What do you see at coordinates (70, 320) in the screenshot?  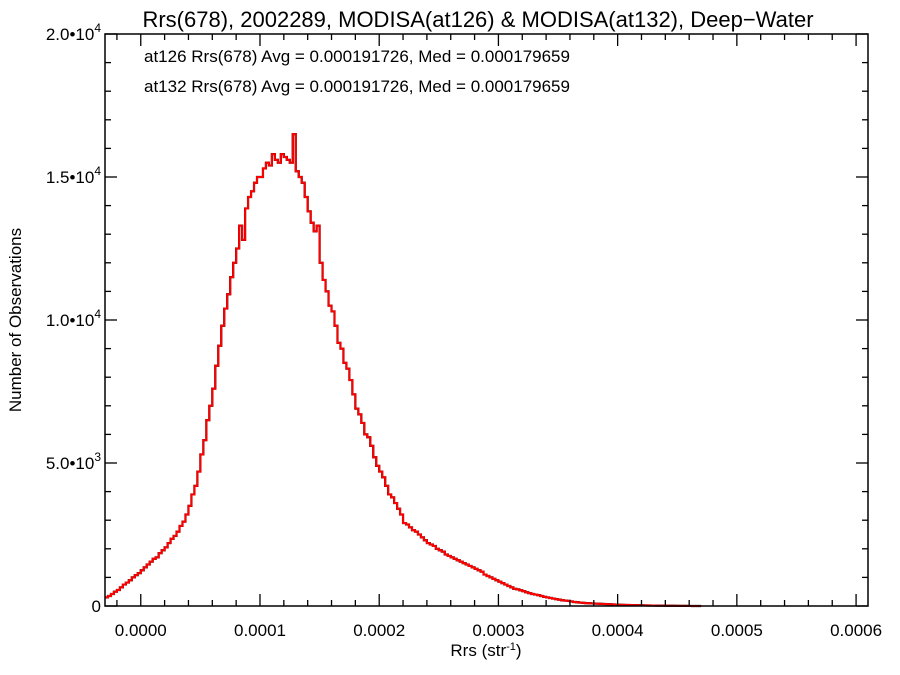 I see `y-tick-mantissa: 1.0•10` at bounding box center [70, 320].